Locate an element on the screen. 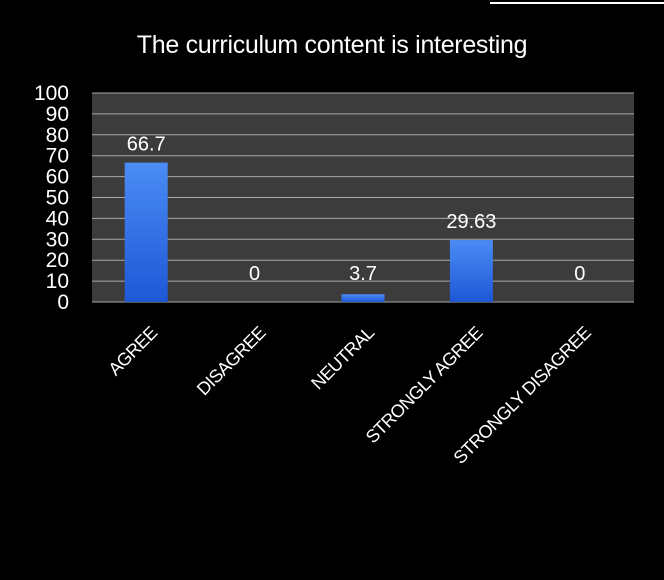 The height and width of the screenshot is (580, 664). y-tick-label: 80 is located at coordinates (57, 135).